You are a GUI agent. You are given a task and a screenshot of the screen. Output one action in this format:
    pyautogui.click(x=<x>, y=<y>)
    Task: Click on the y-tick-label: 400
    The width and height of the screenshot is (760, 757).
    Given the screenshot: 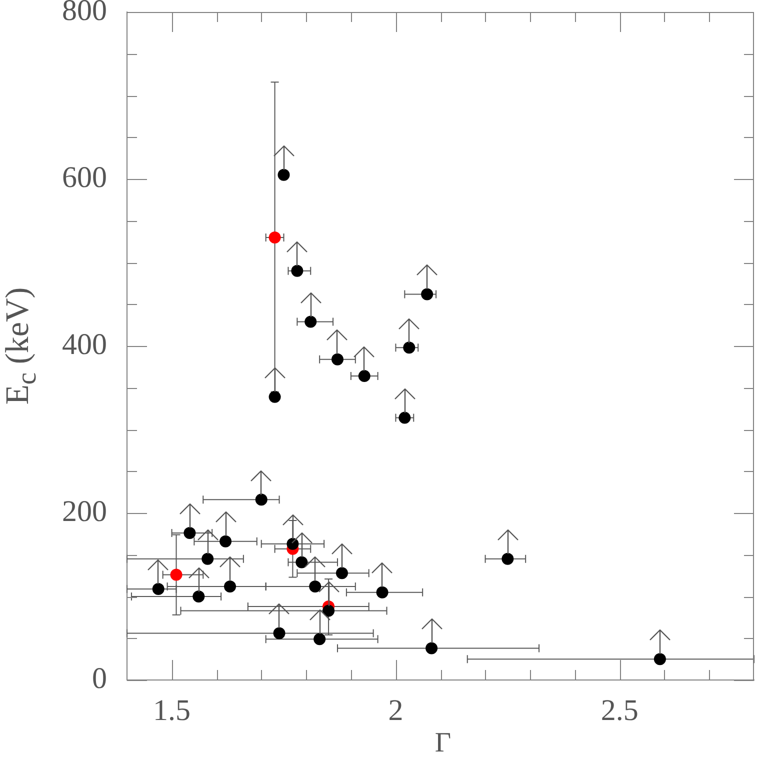 What is the action you would take?
    pyautogui.click(x=84, y=344)
    